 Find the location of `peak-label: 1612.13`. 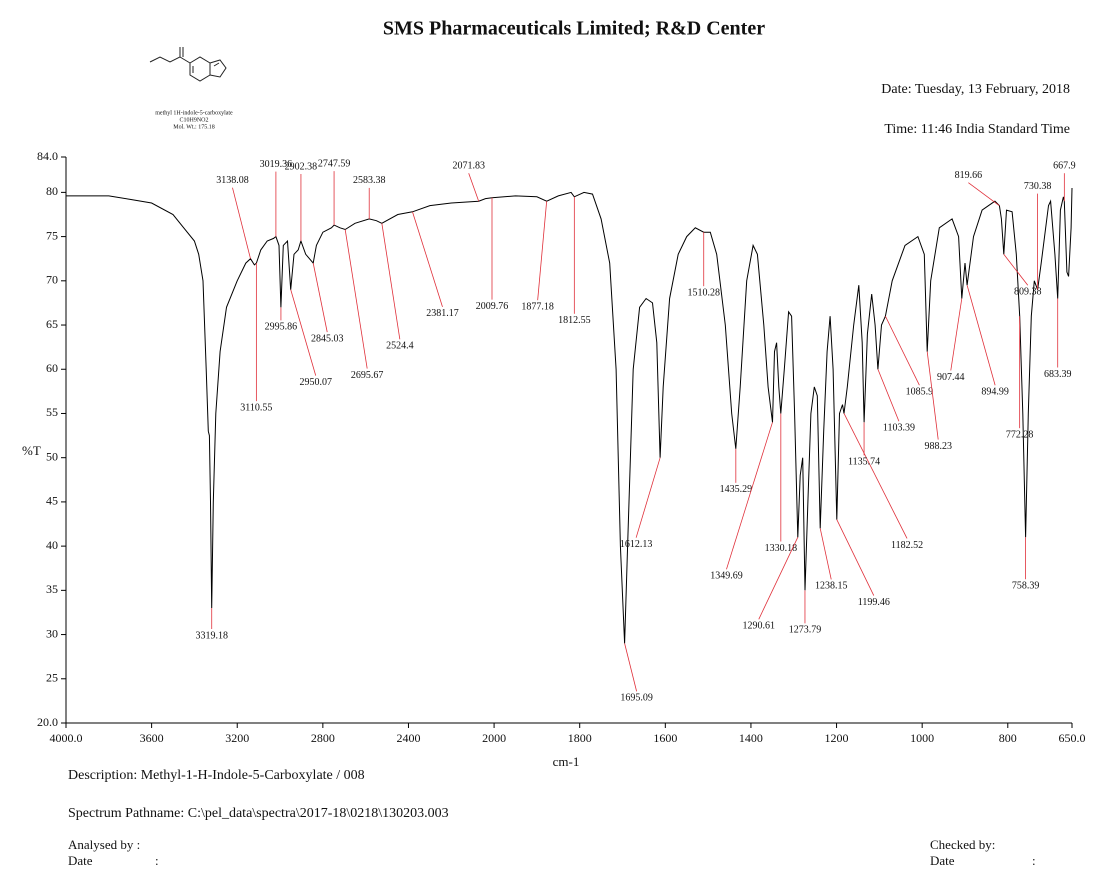

peak-label: 1612.13 is located at coordinates (636, 544).